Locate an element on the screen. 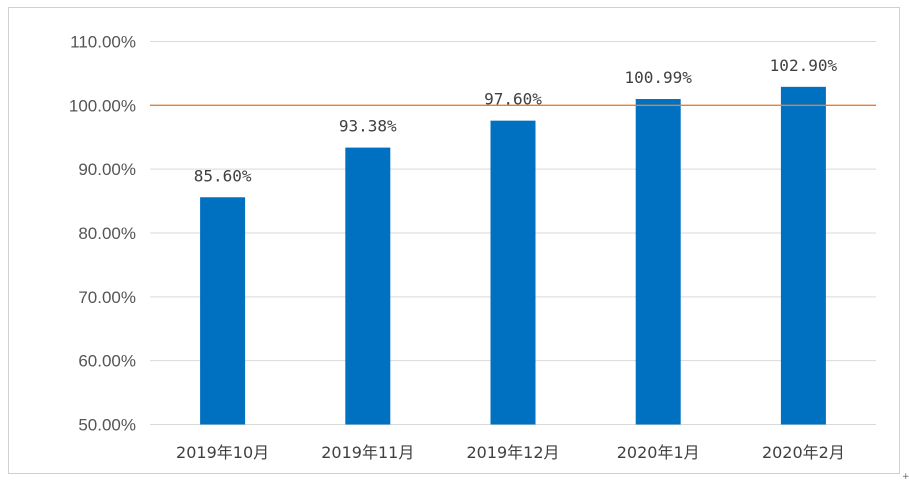 The width and height of the screenshot is (909, 486). x-axis-category-labels: 2019年10月 2019年11月 2019年12月 2020年1月 2020年2月 is located at coordinates (510, 452).